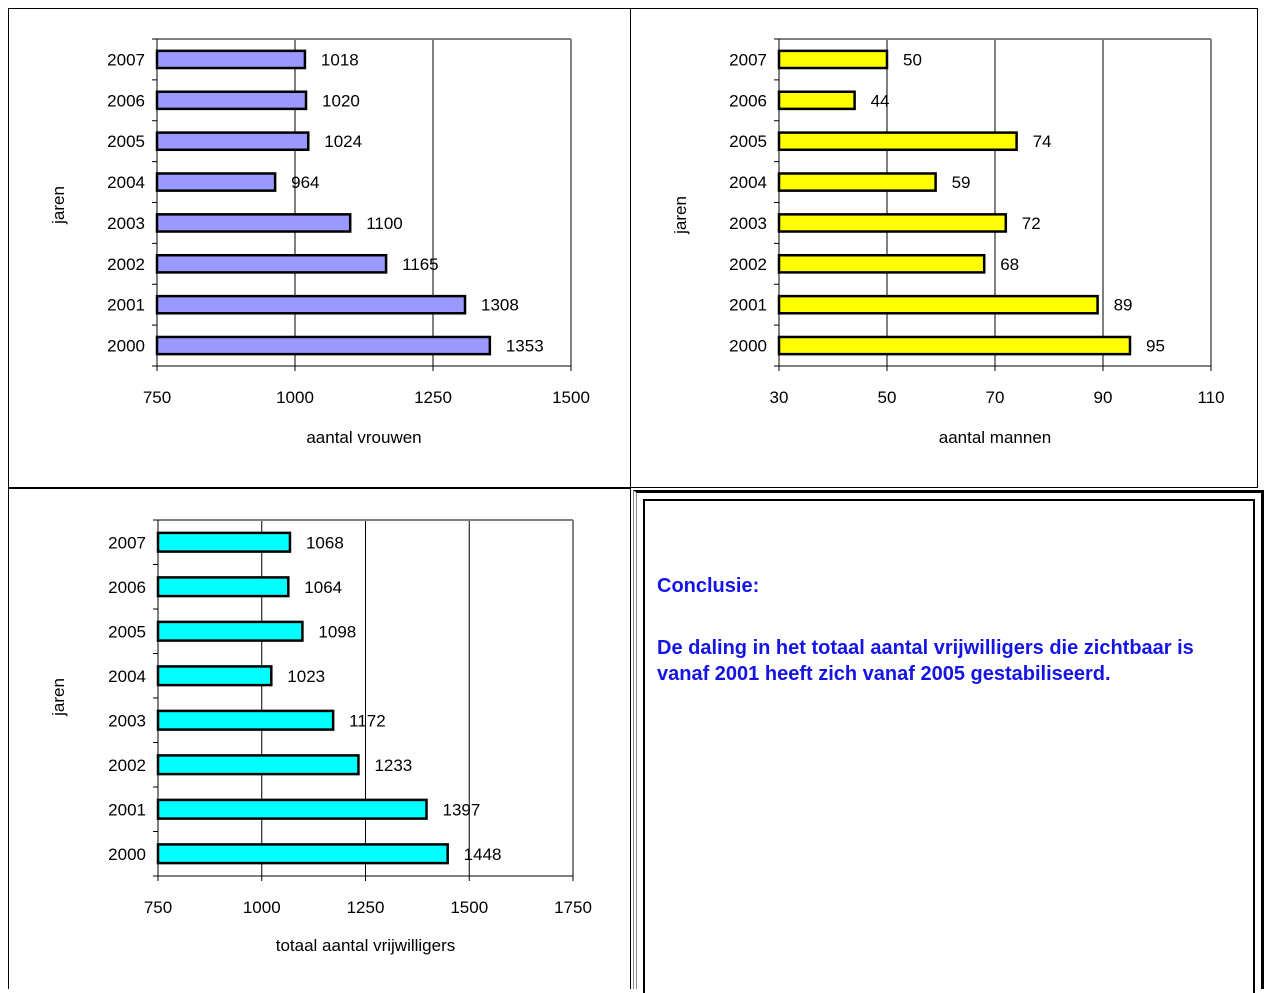  Describe the element at coordinates (1155, 346) in the screenshot. I see `bar-value-label: 95` at that location.